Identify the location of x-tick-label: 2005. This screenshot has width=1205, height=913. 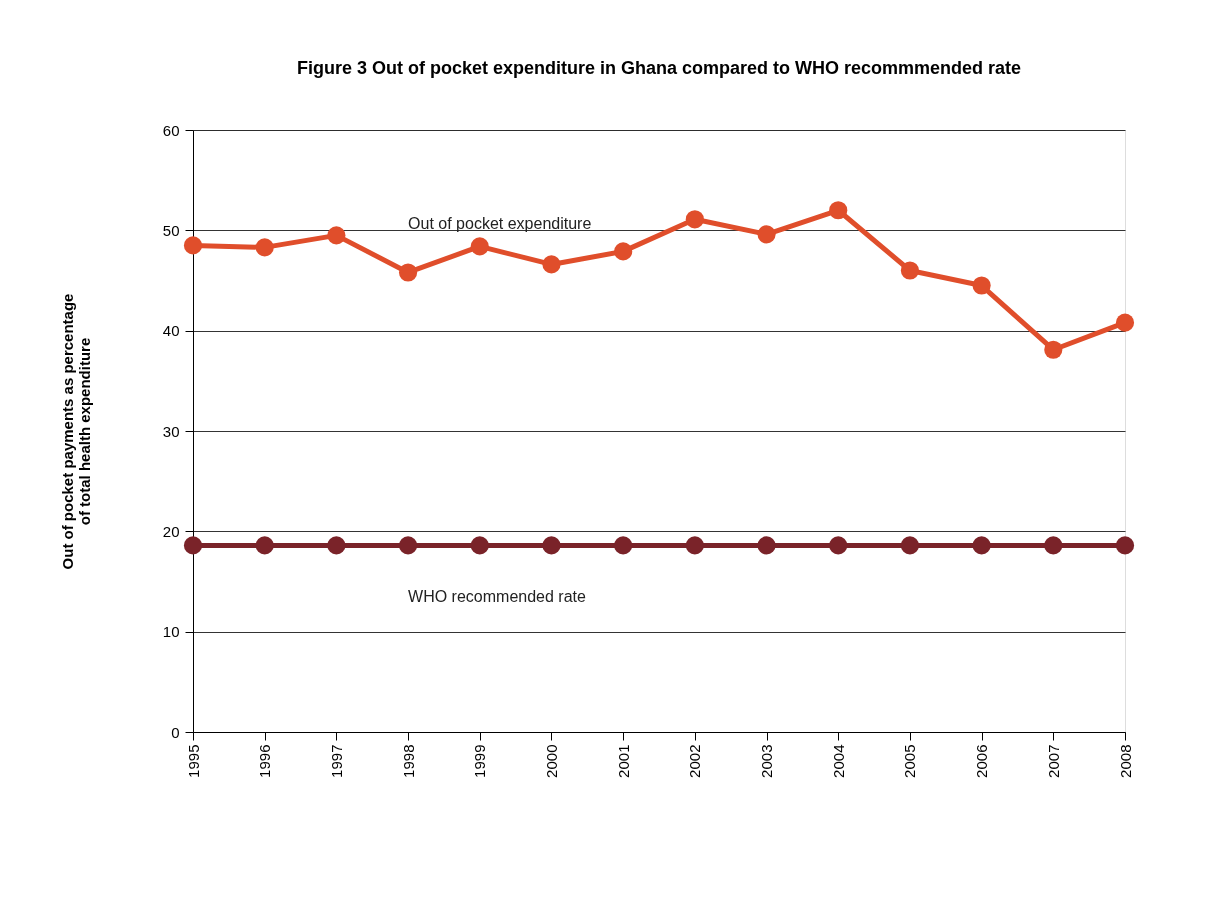
(910, 761).